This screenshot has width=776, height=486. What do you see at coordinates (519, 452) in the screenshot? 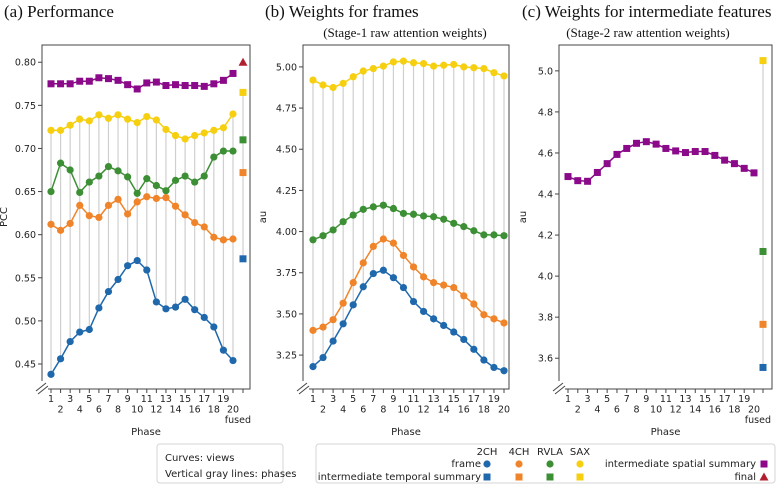
I see `legend-view-header: 4CH` at bounding box center [519, 452].